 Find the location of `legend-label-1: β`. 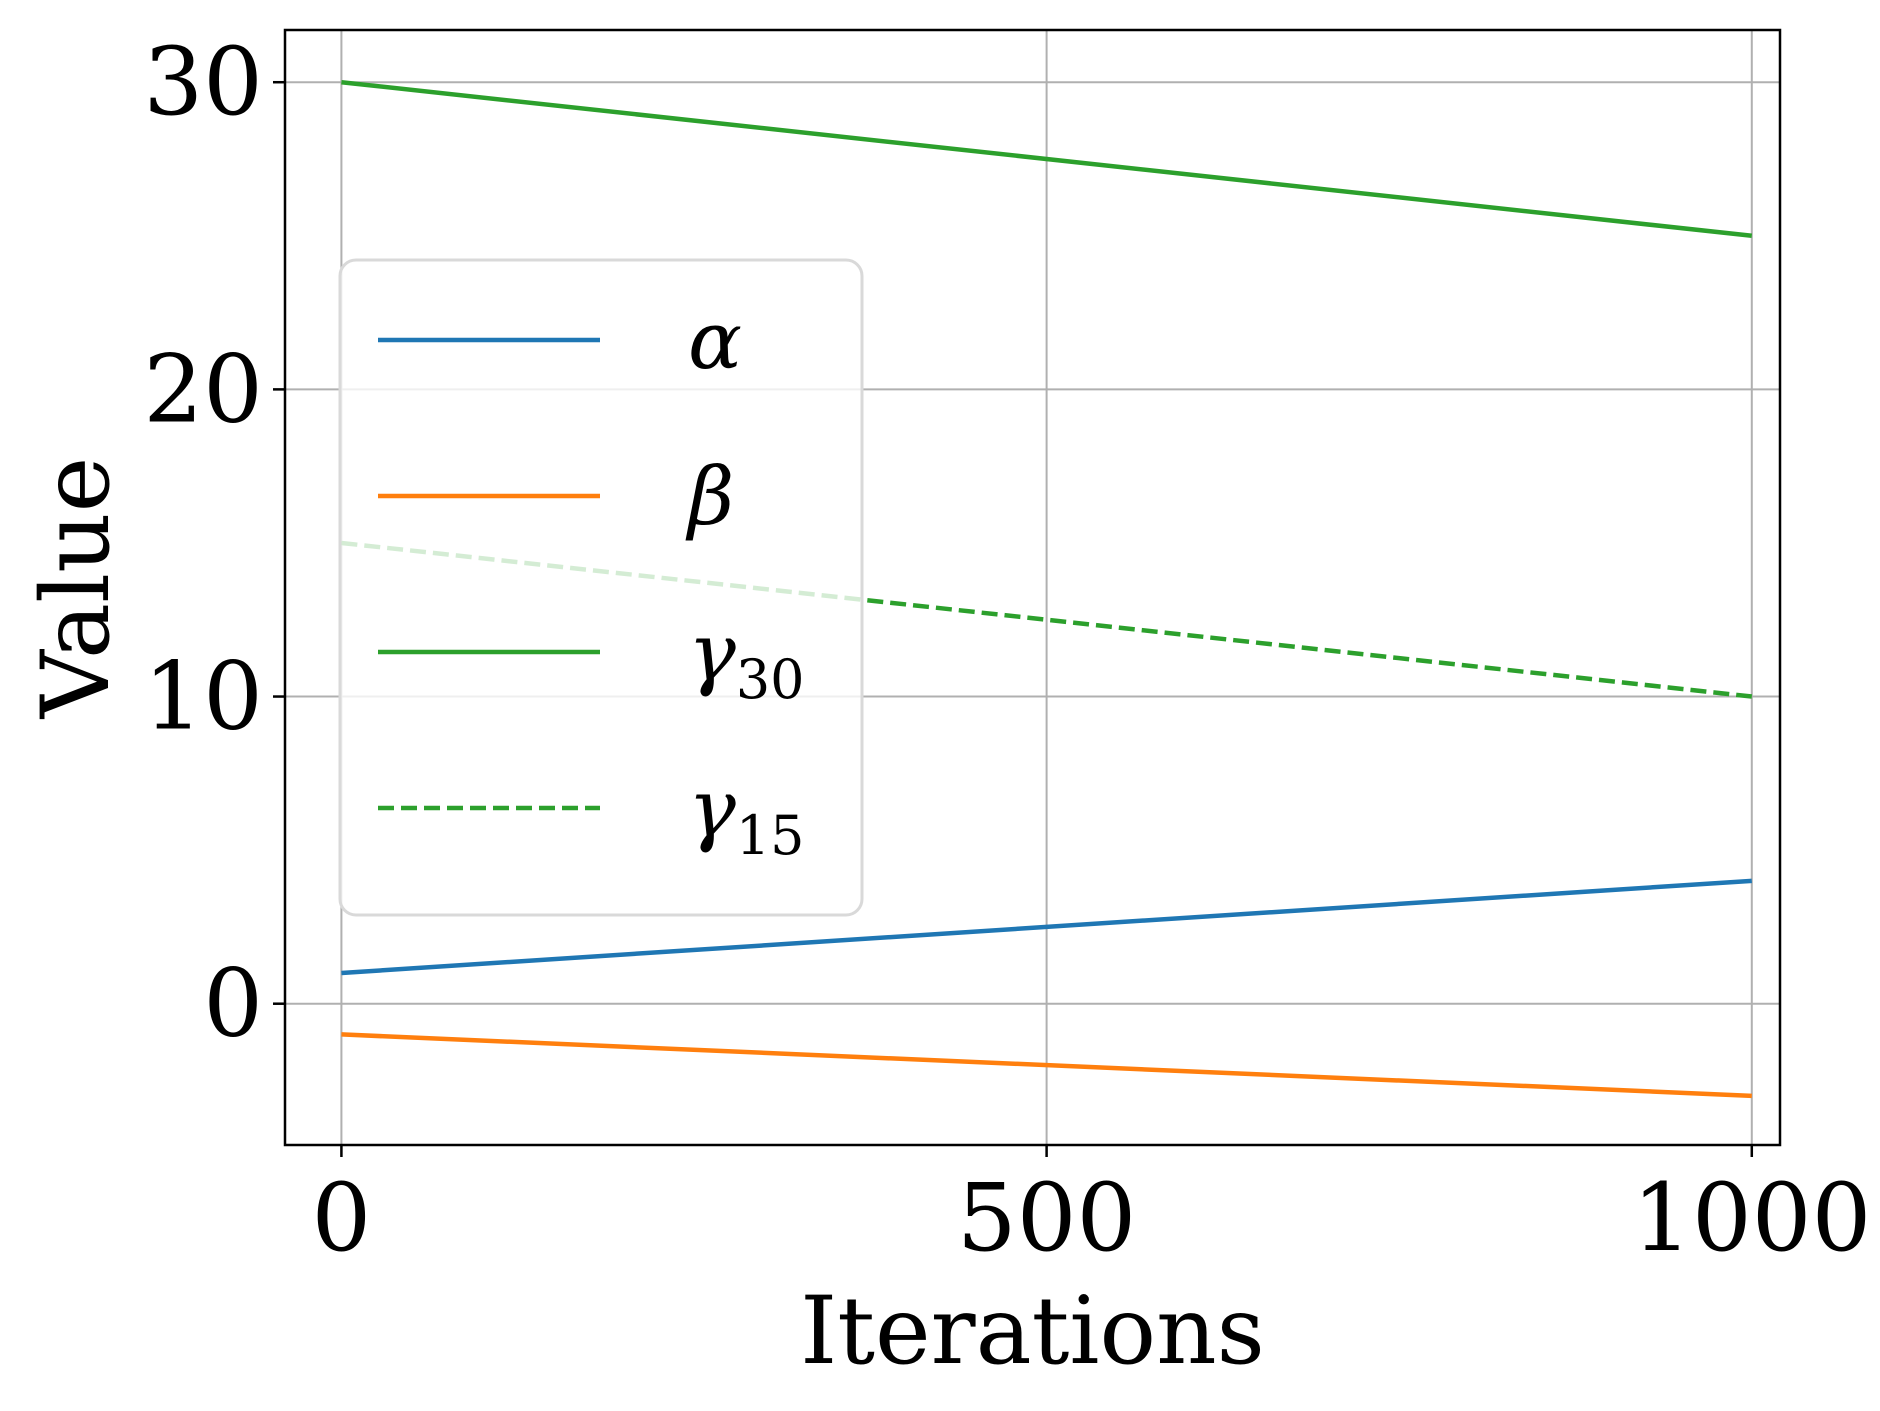

legend-label-1: β is located at coordinates (709, 496).